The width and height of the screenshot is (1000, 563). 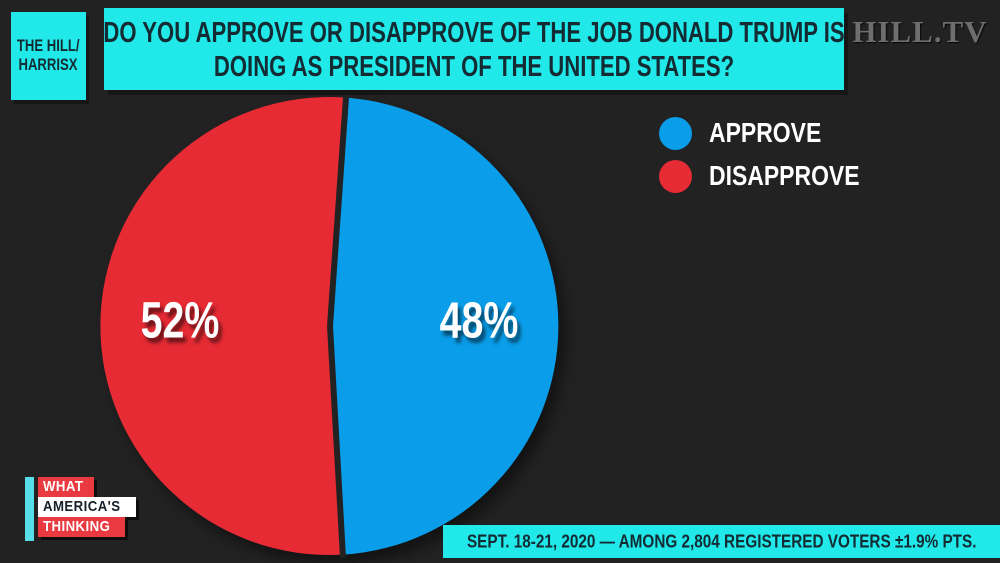 What do you see at coordinates (48, 46) in the screenshot?
I see `badge-line-1: THE HILL/` at bounding box center [48, 46].